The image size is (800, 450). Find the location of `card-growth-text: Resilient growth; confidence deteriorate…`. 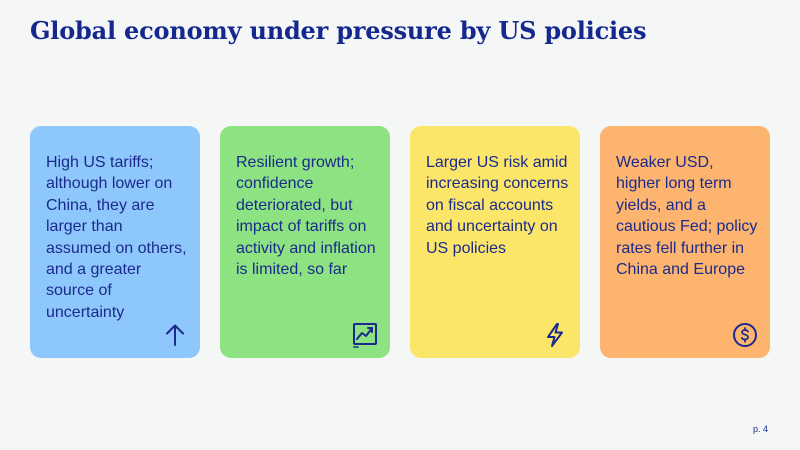

card-growth-text: Resilient growth; confidence deteriorate… is located at coordinates (306, 216).